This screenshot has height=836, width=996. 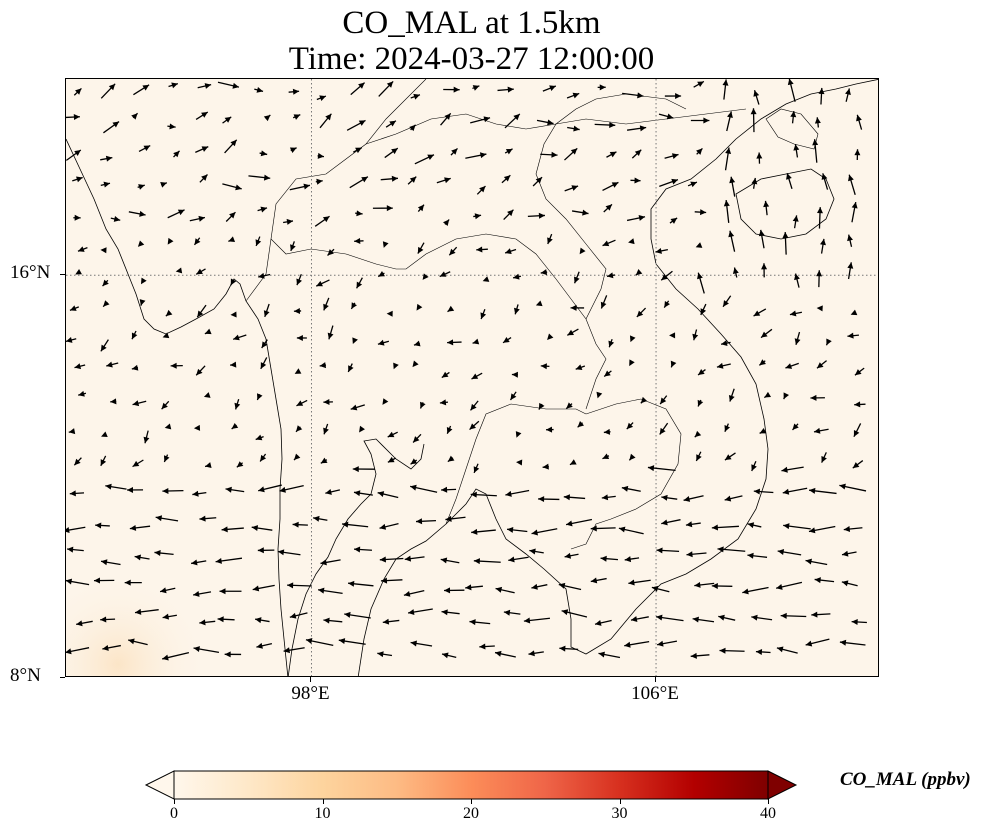 What do you see at coordinates (159, 785) in the screenshot?
I see `colorbar-extend-min` at bounding box center [159, 785].